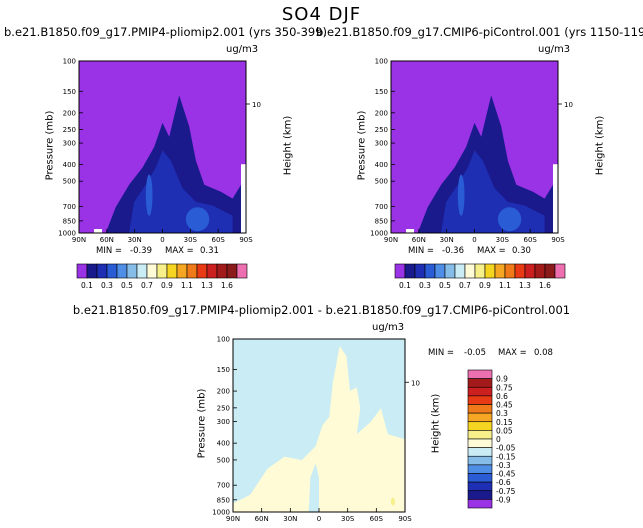 This screenshot has width=643, height=528. What do you see at coordinates (243, 198) in the screenshot?
I see `panel1-missing-data` at bounding box center [243, 198].